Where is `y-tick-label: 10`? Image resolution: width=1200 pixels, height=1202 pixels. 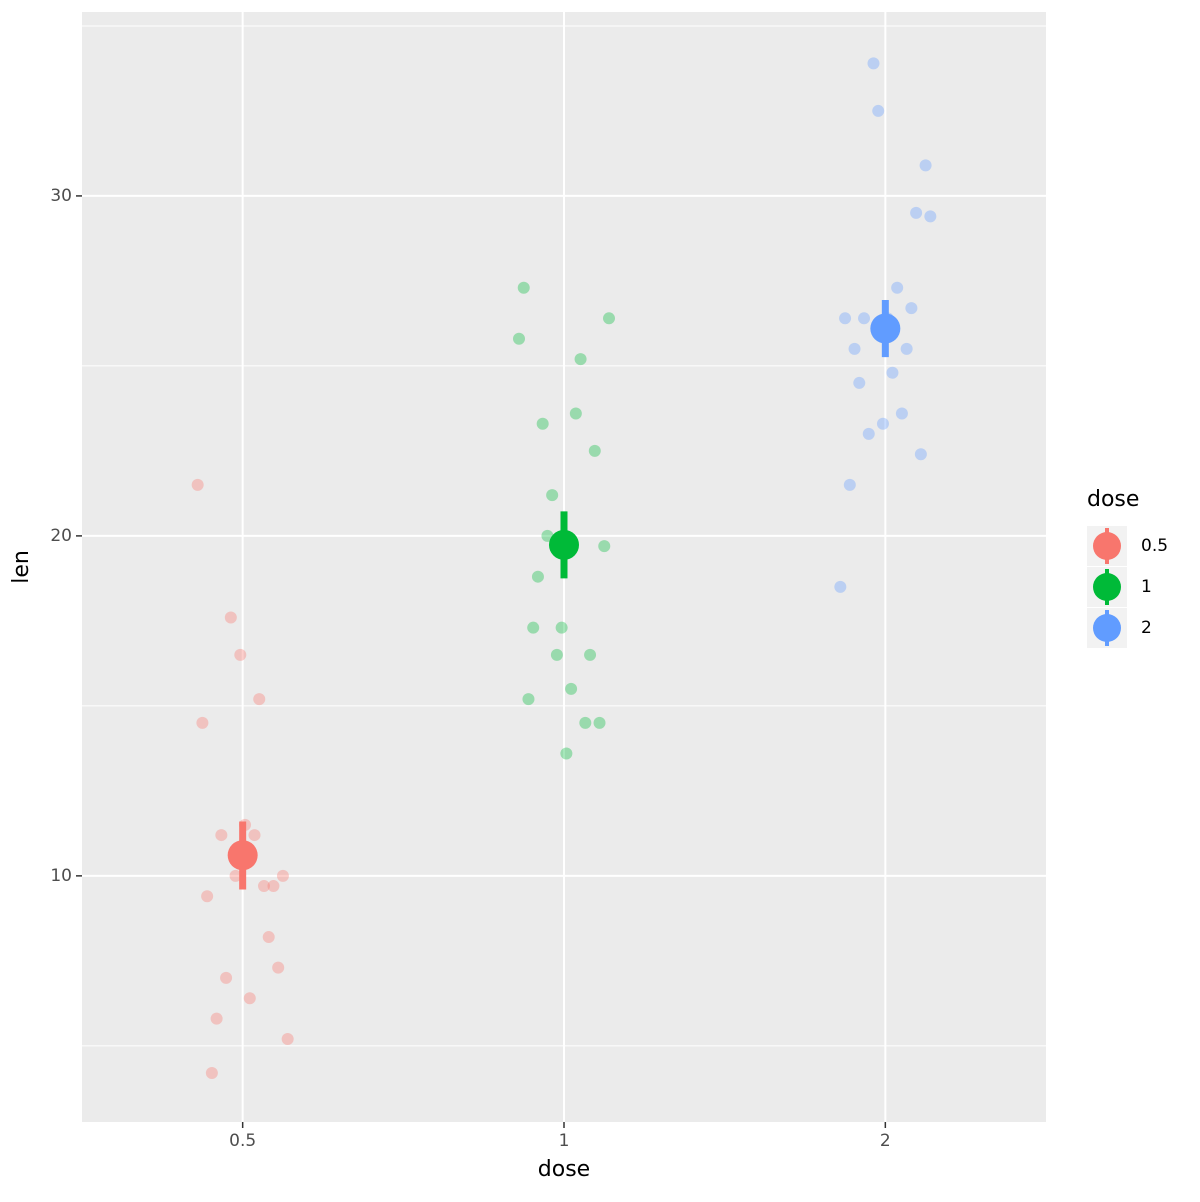
y-tick-label: 10 is located at coordinates (61, 876).